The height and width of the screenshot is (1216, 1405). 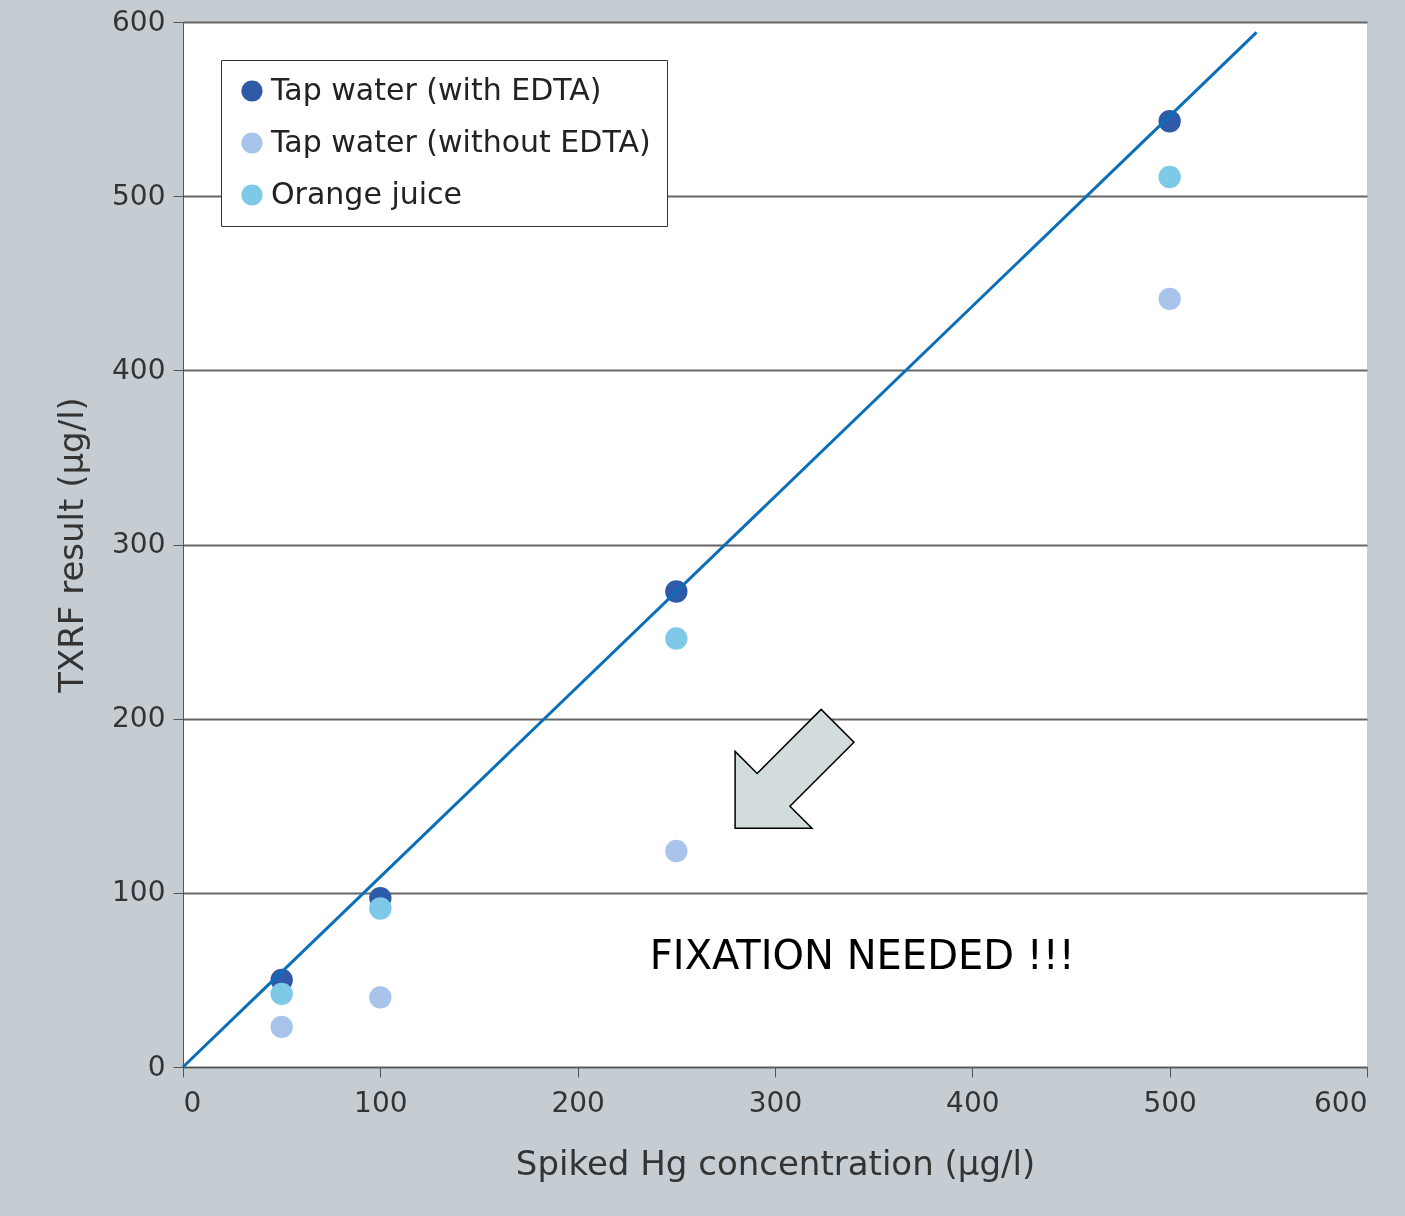 What do you see at coordinates (139, 21) in the screenshot?
I see `y-tick-label: 600` at bounding box center [139, 21].